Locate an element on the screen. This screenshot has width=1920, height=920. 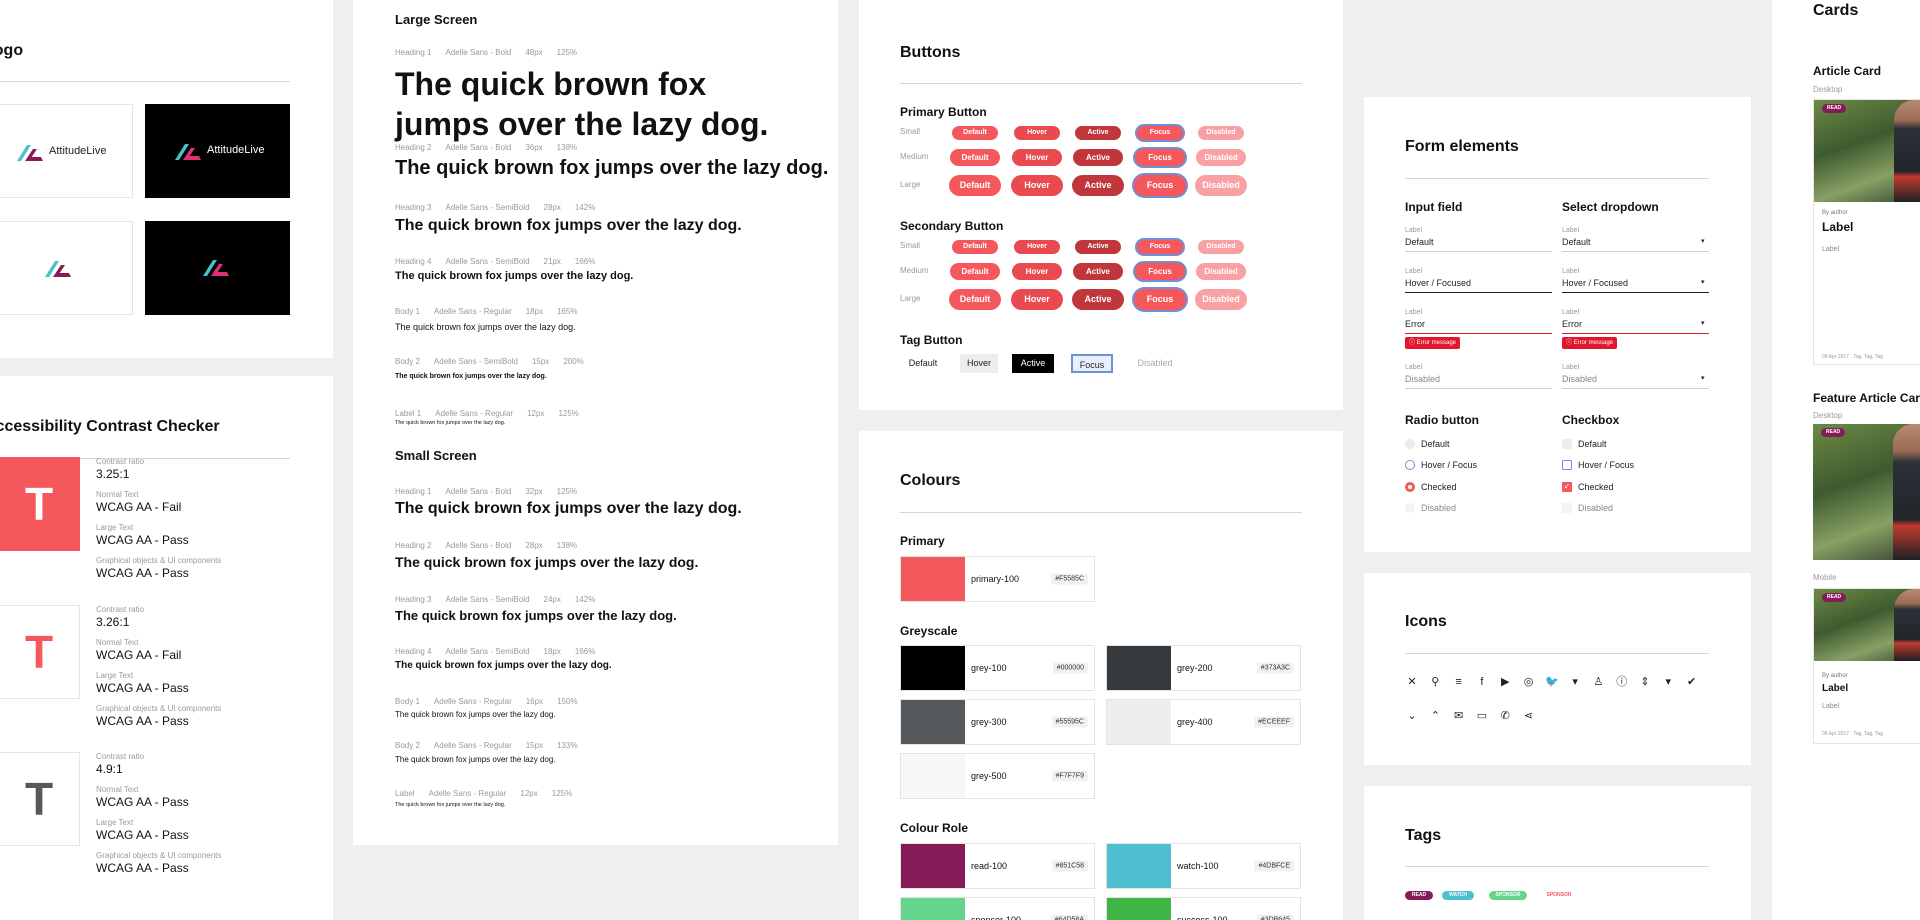
spec-size: 12px is located at coordinates (529, 793).